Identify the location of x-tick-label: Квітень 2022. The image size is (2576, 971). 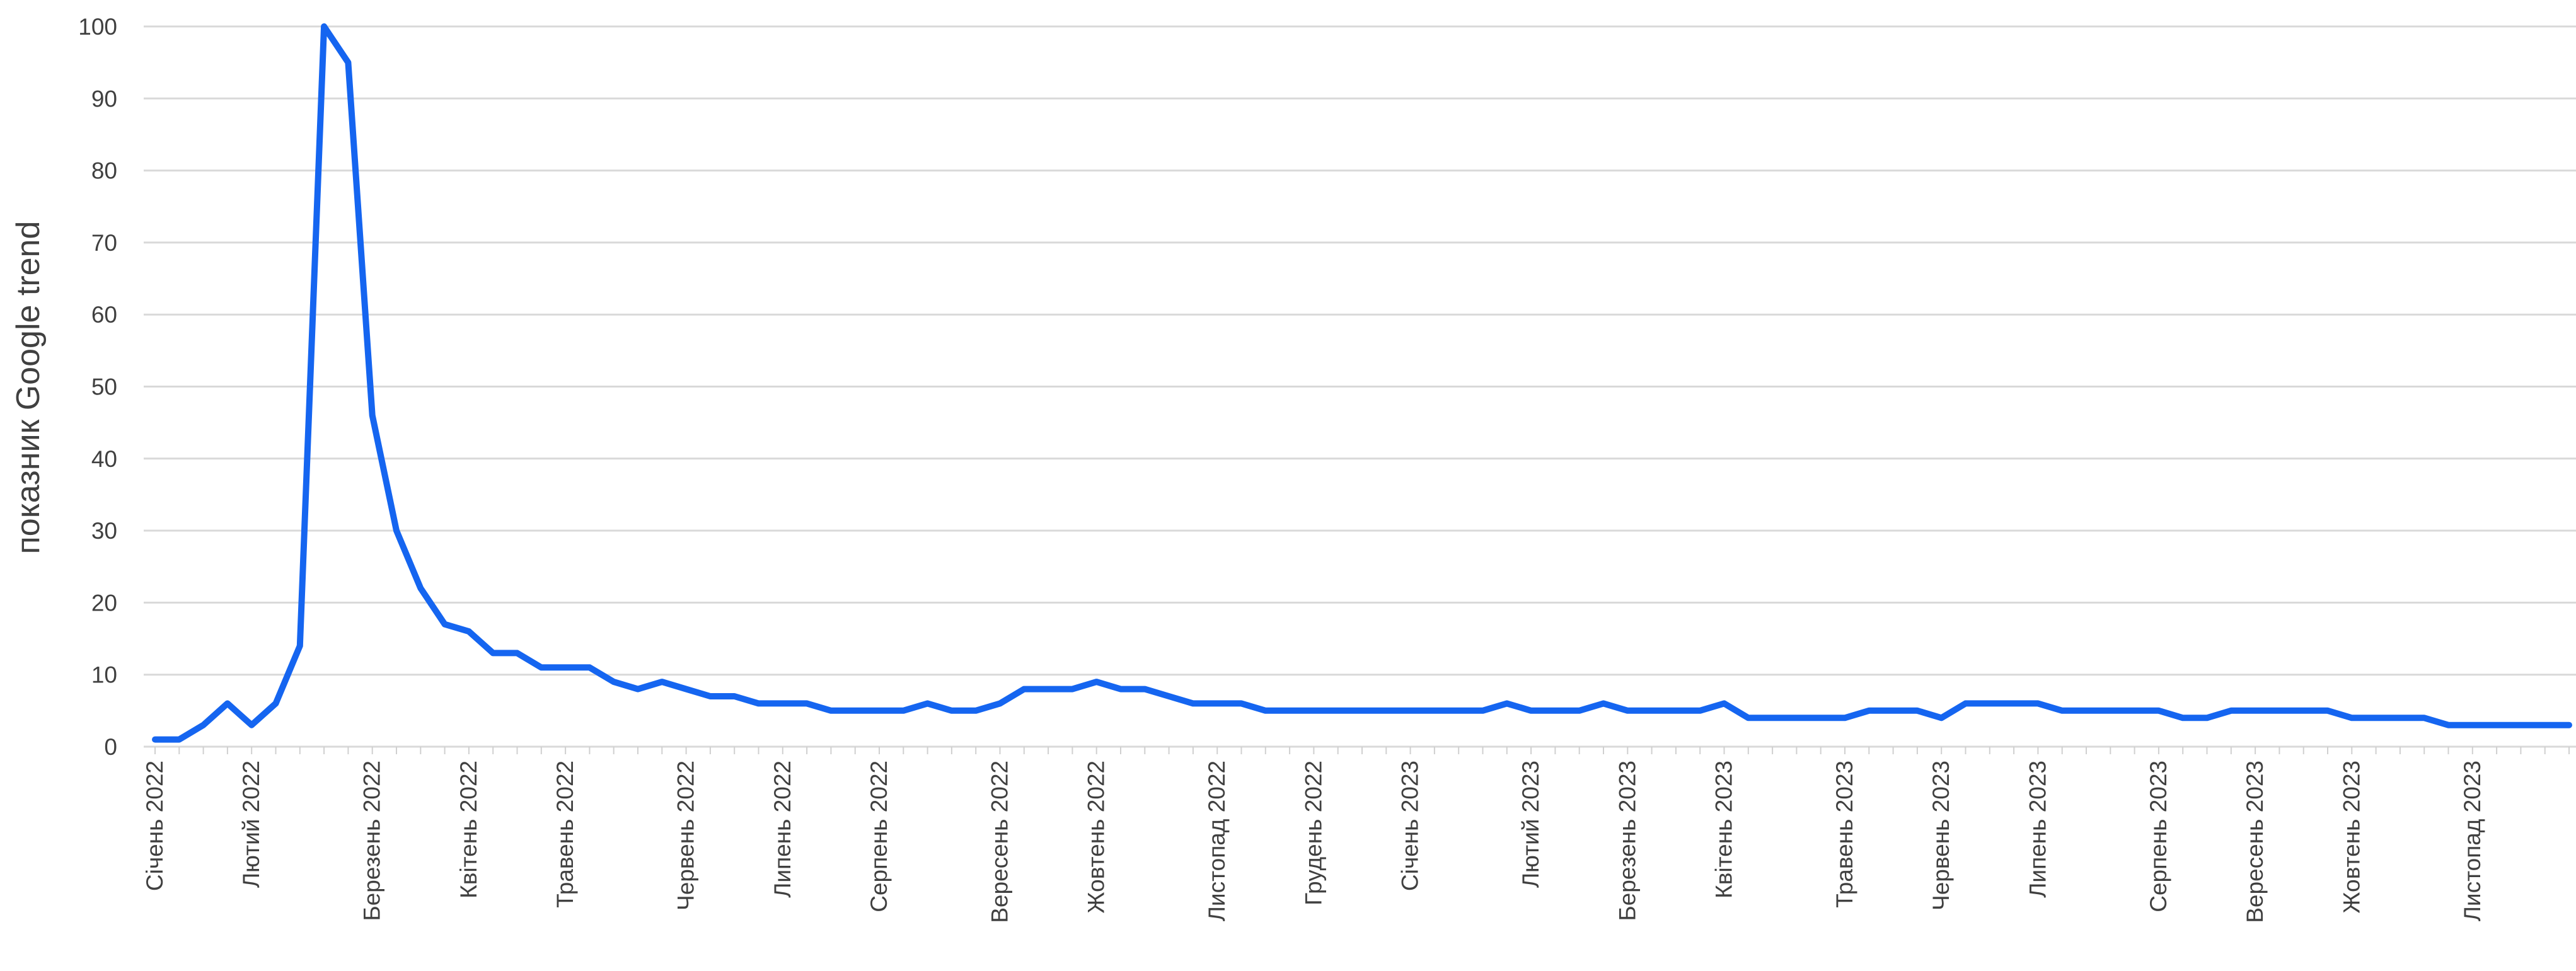
(469, 830).